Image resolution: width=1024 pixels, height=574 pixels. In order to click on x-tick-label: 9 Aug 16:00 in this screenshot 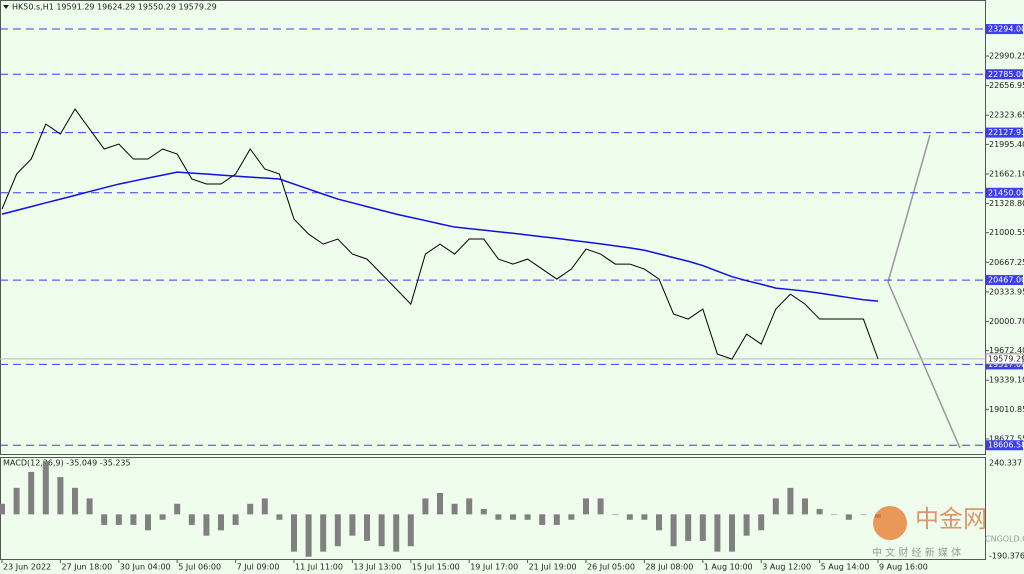, I will do `click(903, 567)`.